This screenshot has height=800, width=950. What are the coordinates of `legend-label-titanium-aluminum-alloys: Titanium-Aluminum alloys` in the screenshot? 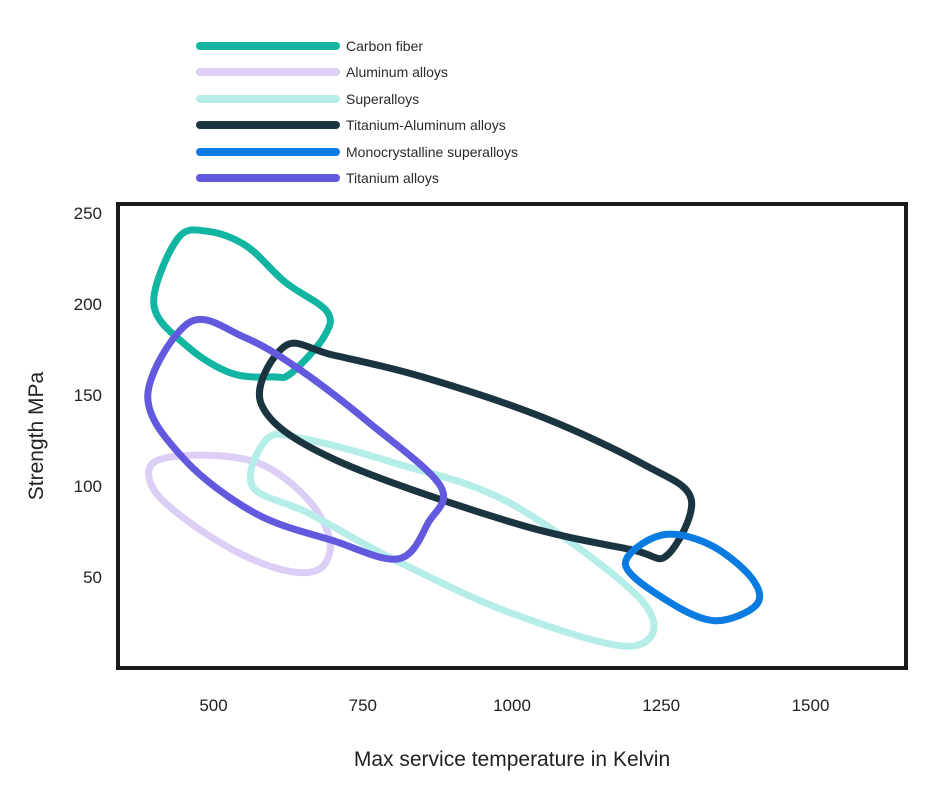 It's located at (426, 125).